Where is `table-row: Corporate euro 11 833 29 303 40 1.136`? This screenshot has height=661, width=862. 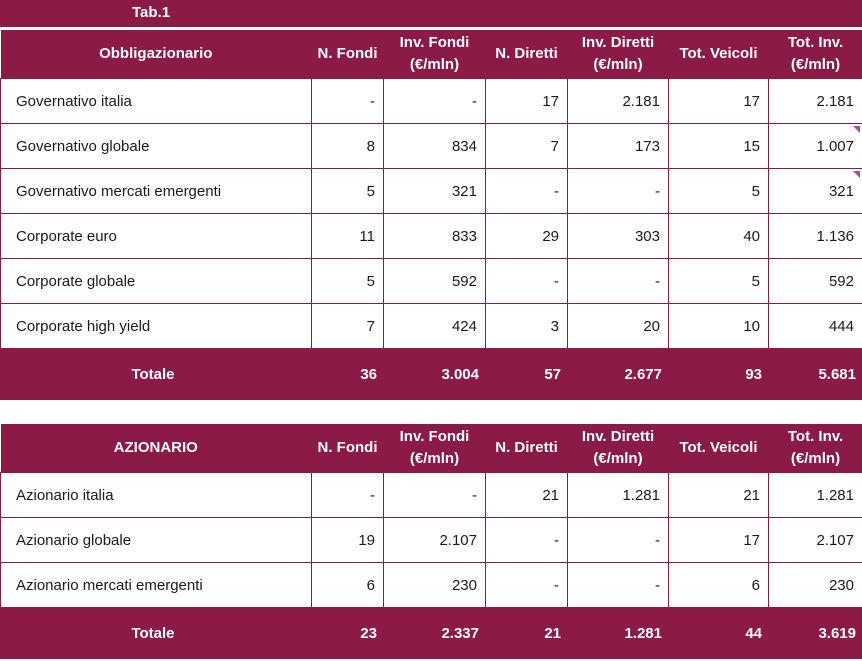 table-row: Corporate euro 11 833 29 303 40 1.136 is located at coordinates (431, 236).